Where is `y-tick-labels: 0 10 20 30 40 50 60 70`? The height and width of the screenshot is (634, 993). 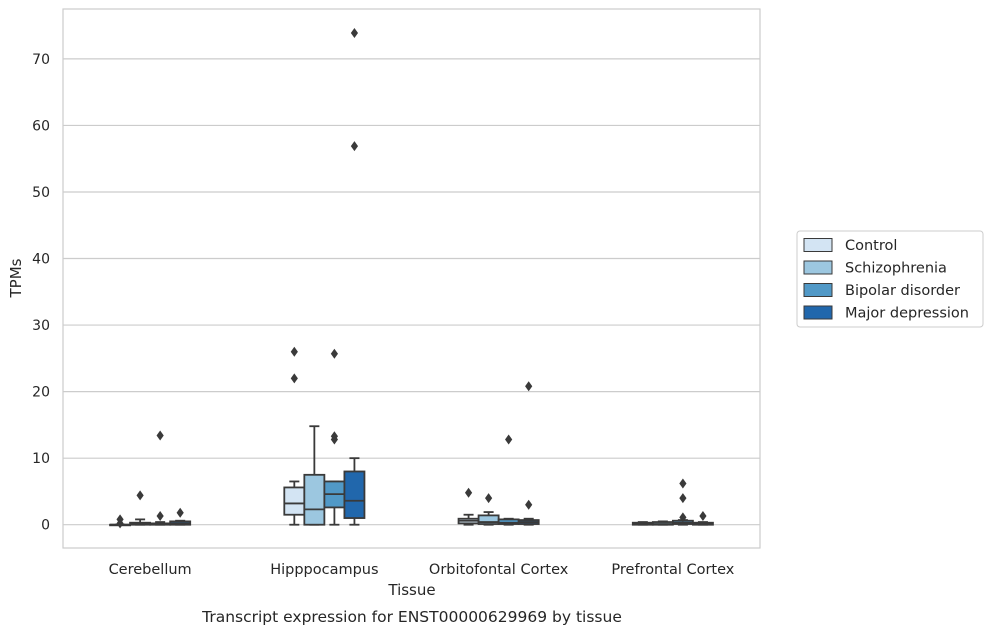 y-tick-labels: 0 10 20 30 40 50 60 70 is located at coordinates (41, 293).